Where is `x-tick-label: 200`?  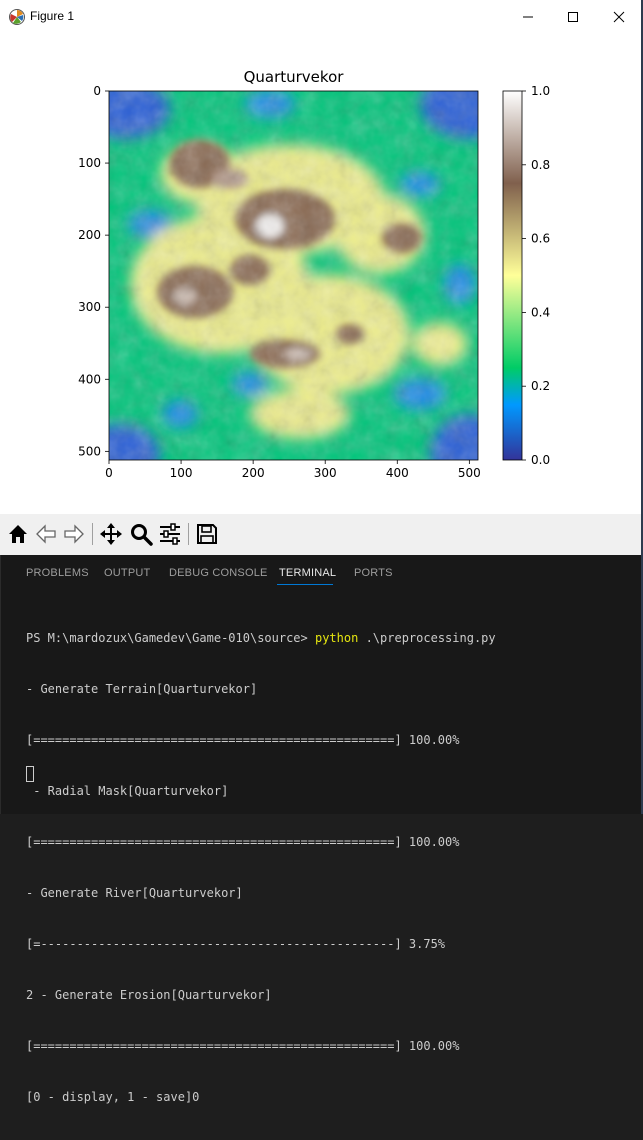
x-tick-label: 200 is located at coordinates (253, 473).